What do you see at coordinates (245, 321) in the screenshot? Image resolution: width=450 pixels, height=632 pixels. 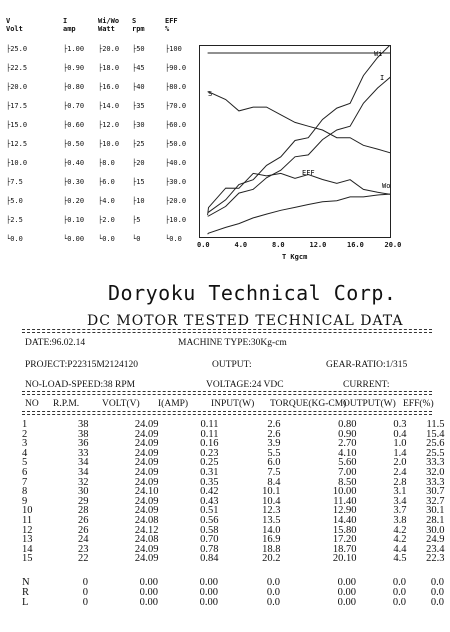 I see `report-title: DC MOTOR TESTED TECHNICAL DATA` at bounding box center [245, 321].